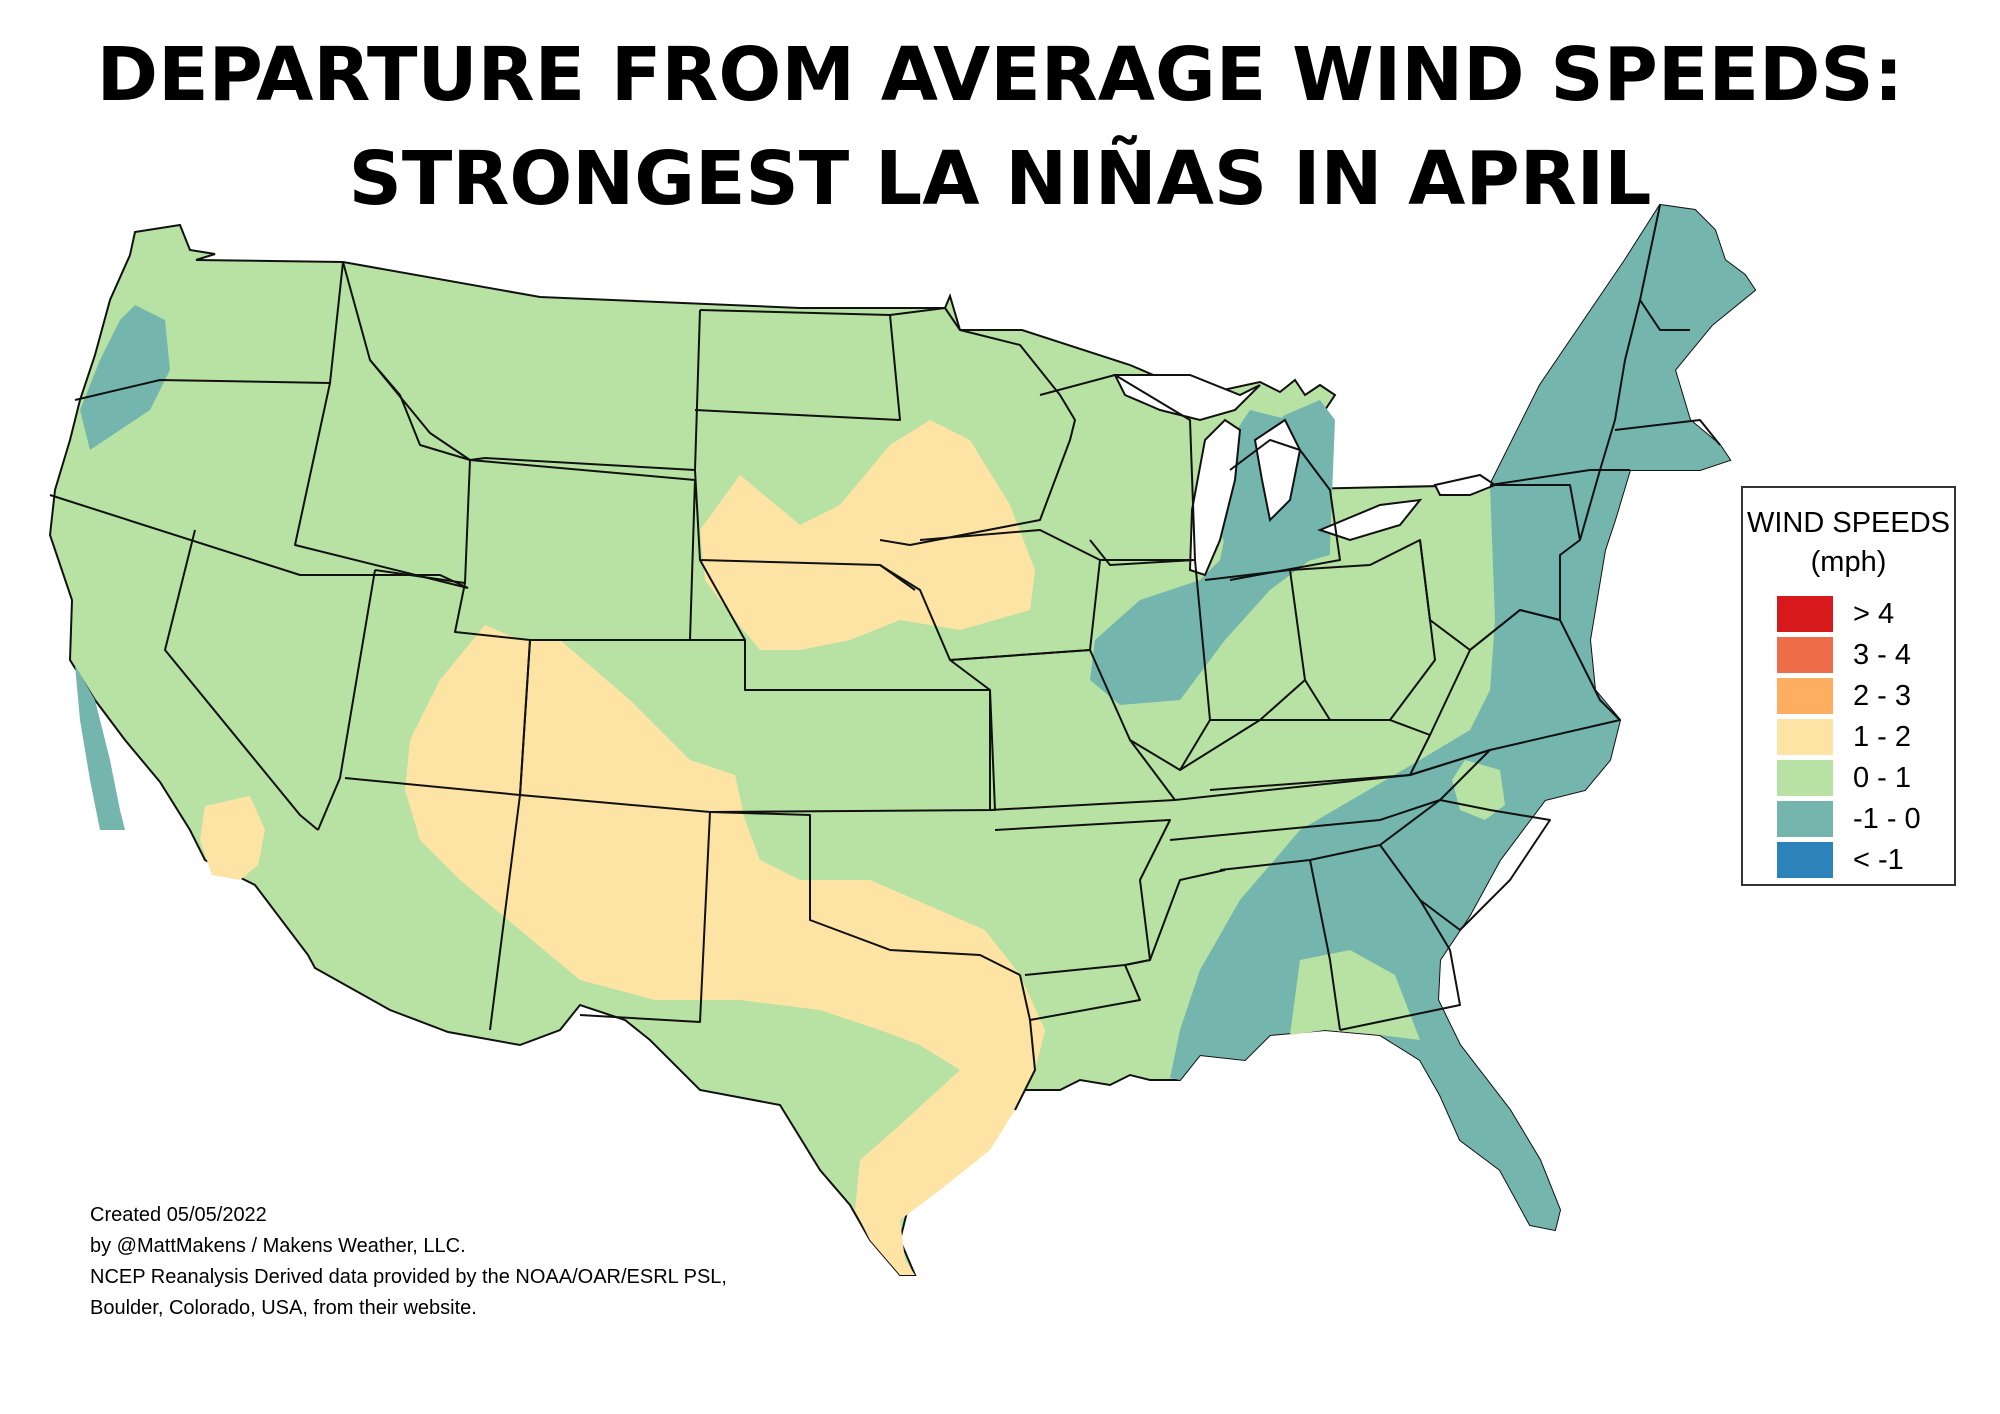 The image size is (2000, 1414). I want to click on legend-item: 3 - 4, so click(1844, 655).